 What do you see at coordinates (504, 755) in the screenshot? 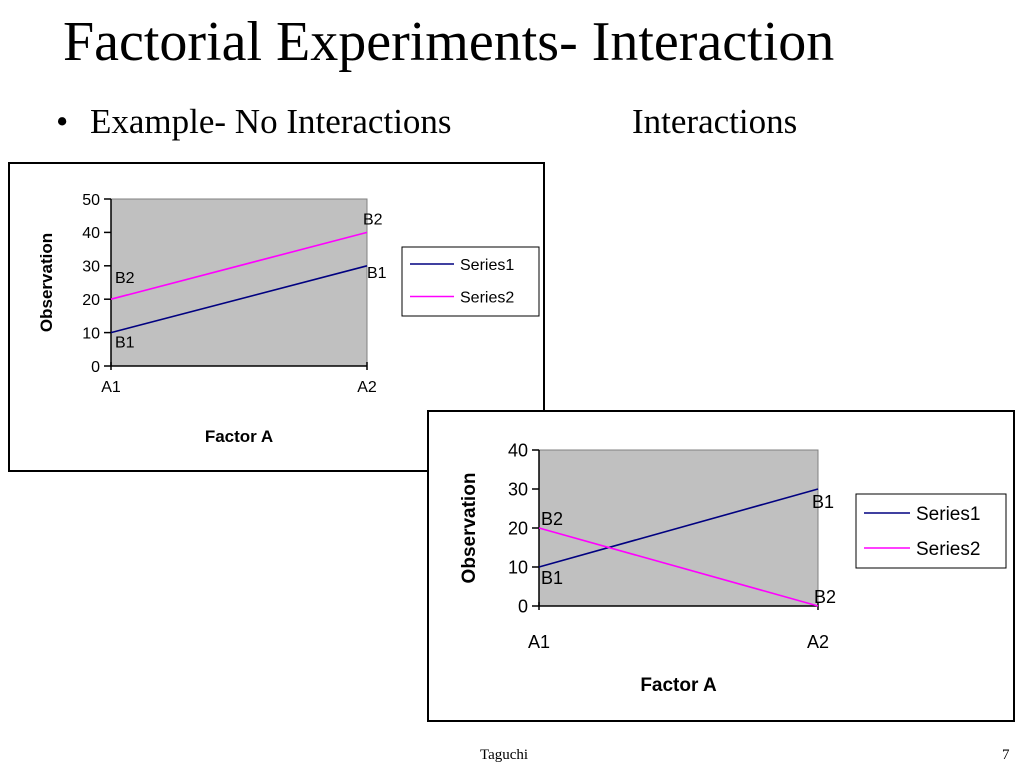
I see `footer-text: Taguchi` at bounding box center [504, 755].